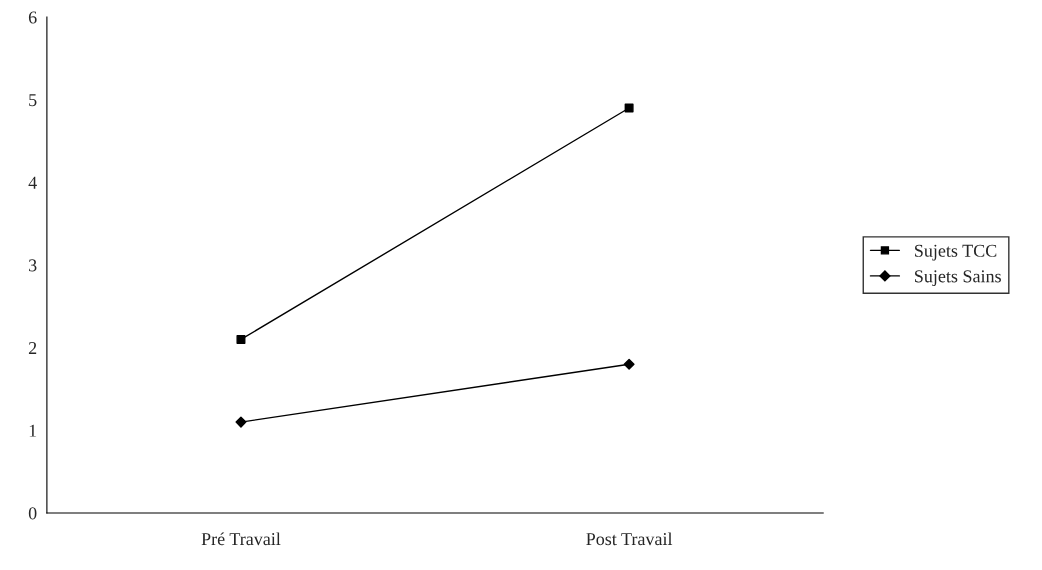  What do you see at coordinates (32, 348) in the screenshot?
I see `y-tick-label: 2` at bounding box center [32, 348].